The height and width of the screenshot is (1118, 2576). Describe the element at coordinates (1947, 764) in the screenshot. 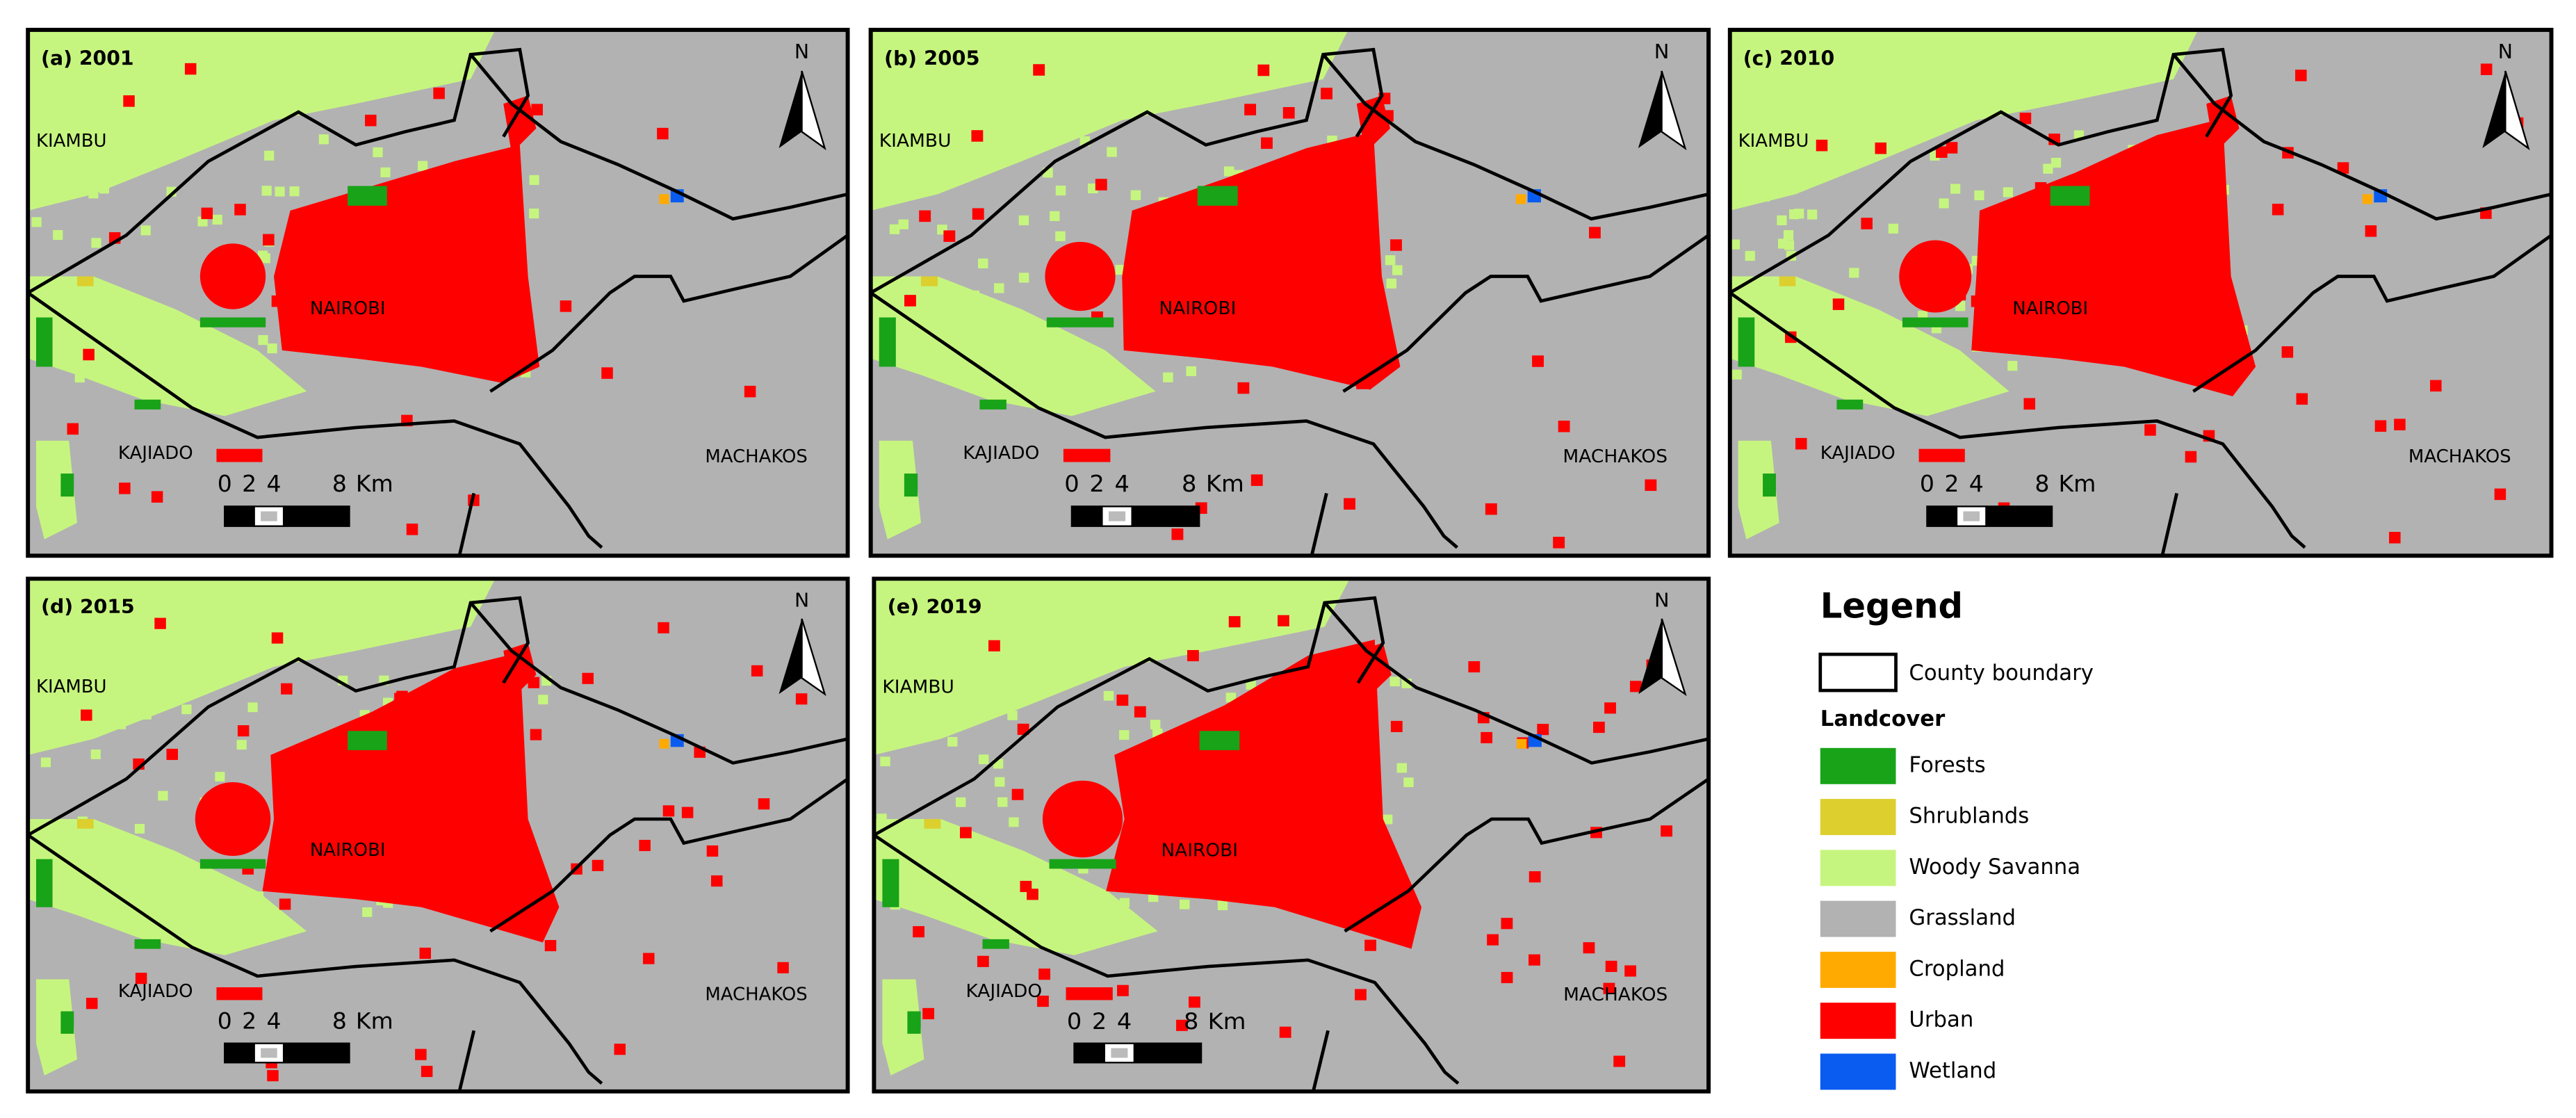

I see `legend-label: Forests` at that location.